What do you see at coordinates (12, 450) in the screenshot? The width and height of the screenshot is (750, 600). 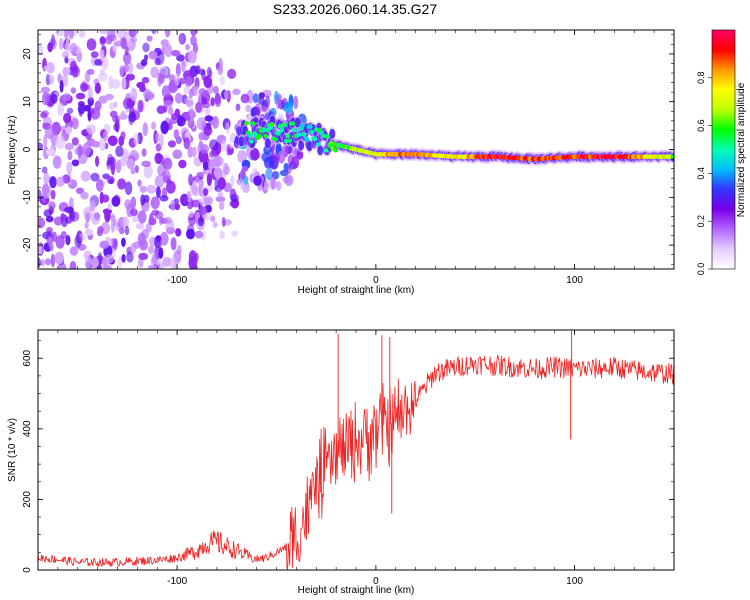 I see `snr-y-label: SNR (10 * v/v)` at bounding box center [12, 450].